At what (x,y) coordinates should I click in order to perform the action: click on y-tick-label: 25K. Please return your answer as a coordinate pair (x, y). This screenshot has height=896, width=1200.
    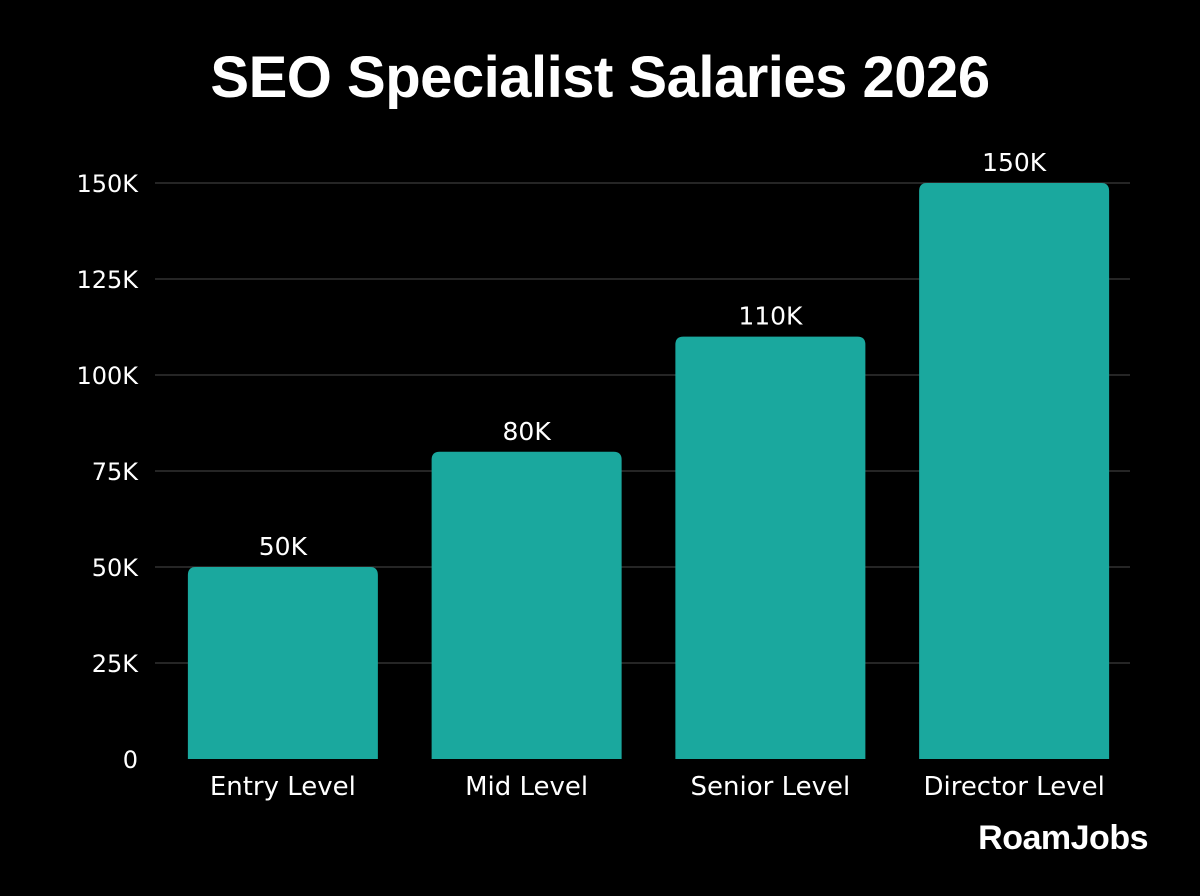
    Looking at the image, I should click on (116, 664).